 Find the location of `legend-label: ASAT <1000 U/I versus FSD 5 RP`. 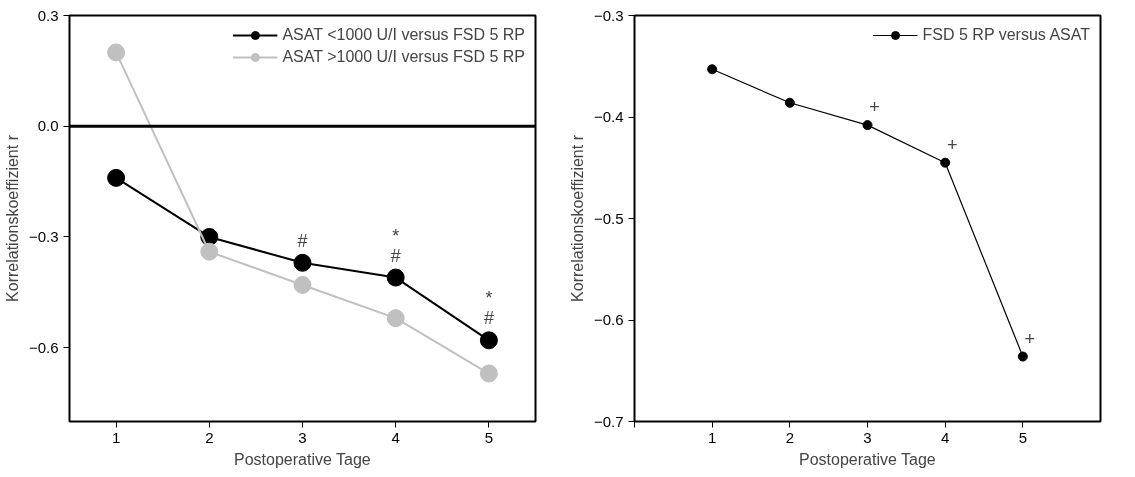

legend-label: ASAT <1000 U/I versus FSD 5 RP is located at coordinates (403, 35).